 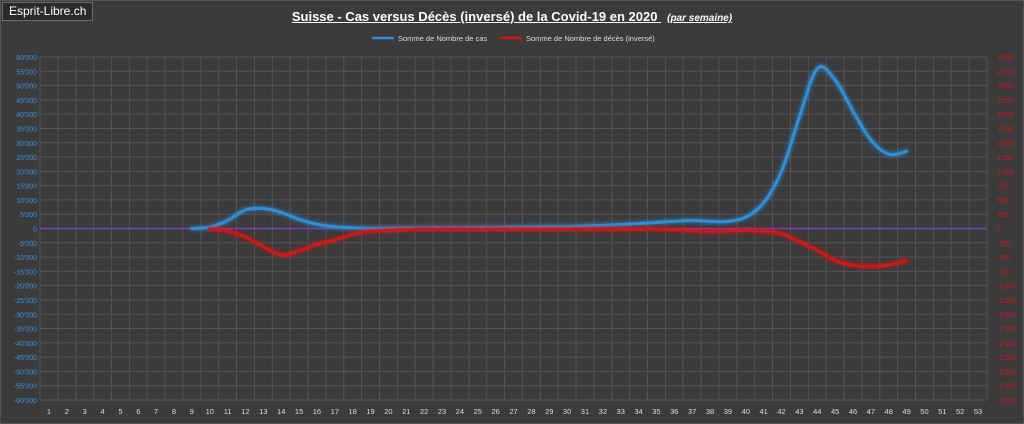 What do you see at coordinates (25, 301) in the screenshot?
I see `left-tick-label: -25'000` at bounding box center [25, 301].